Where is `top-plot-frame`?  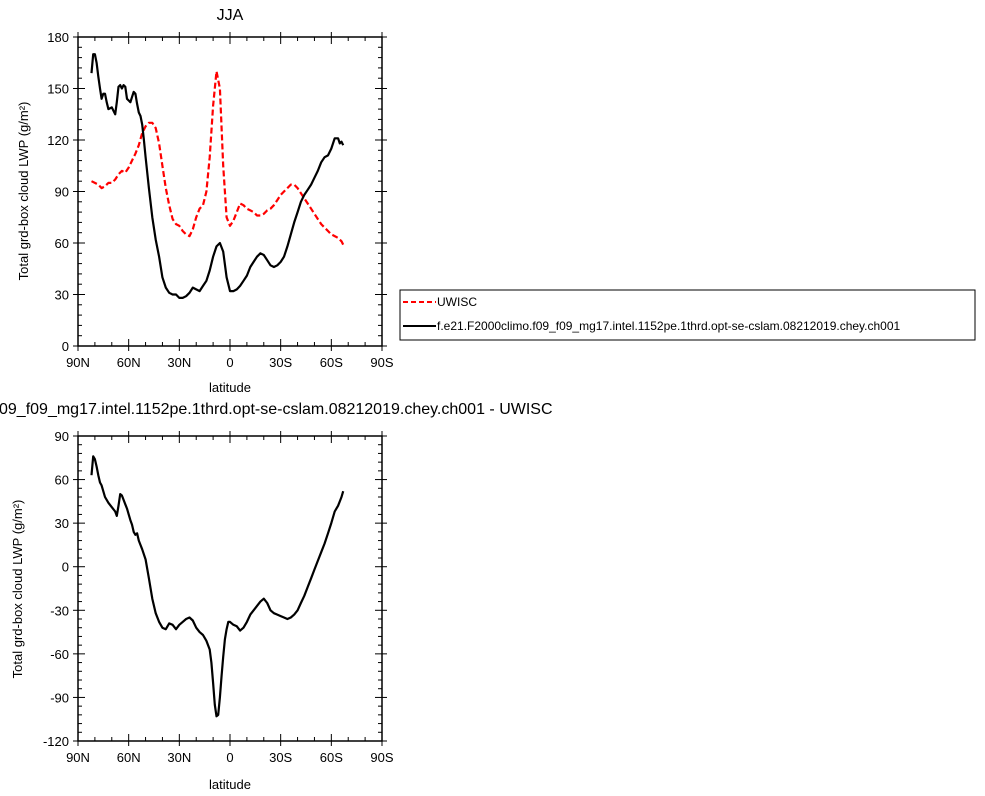
top-plot-frame is located at coordinates (230, 191).